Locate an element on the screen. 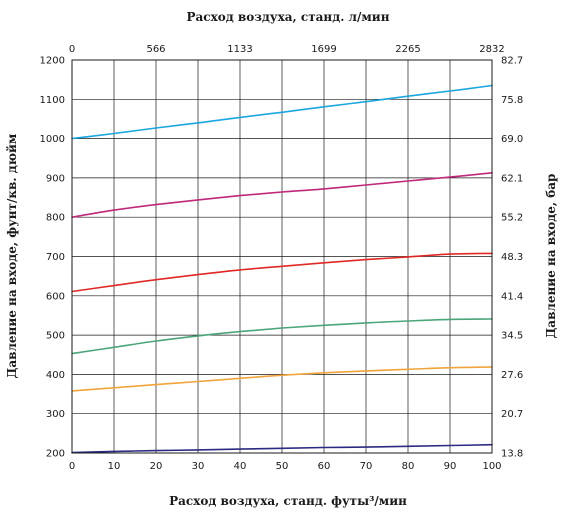 This screenshot has width=563, height=514. x-top-tick-label: 1699 is located at coordinates (323, 49).